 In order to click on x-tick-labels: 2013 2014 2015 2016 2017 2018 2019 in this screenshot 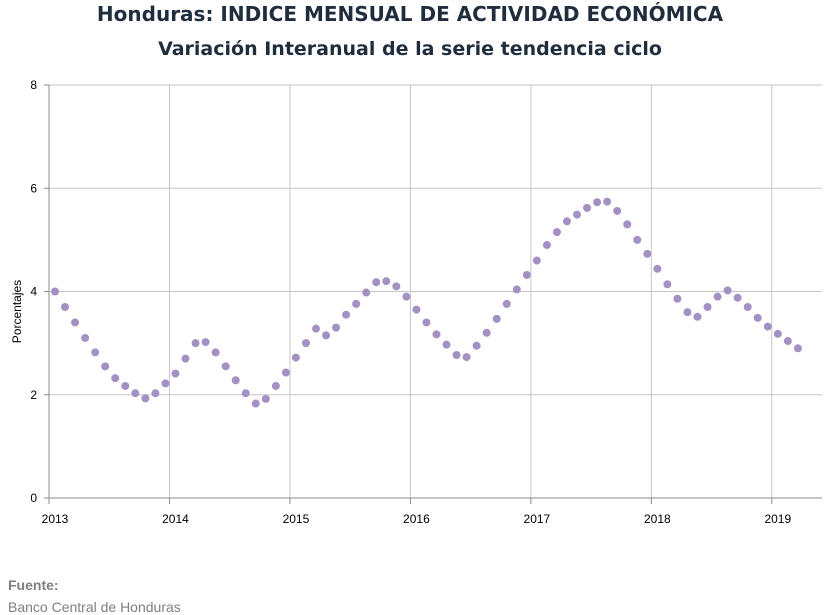, I will do `click(417, 519)`.